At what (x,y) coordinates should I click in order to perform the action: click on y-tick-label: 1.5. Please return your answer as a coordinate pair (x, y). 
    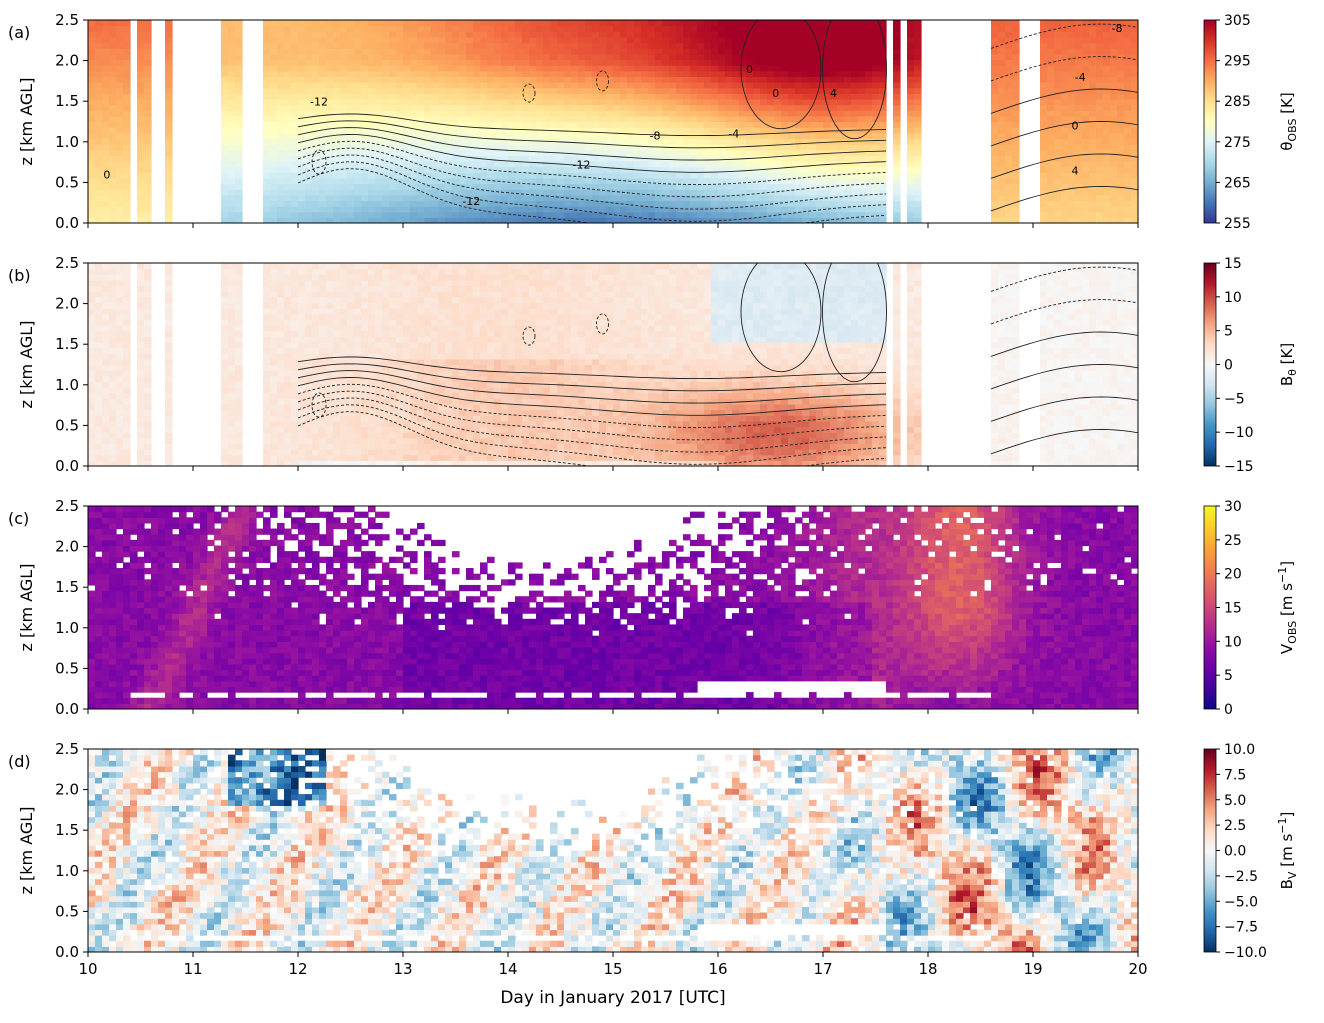
    Looking at the image, I should click on (67, 101).